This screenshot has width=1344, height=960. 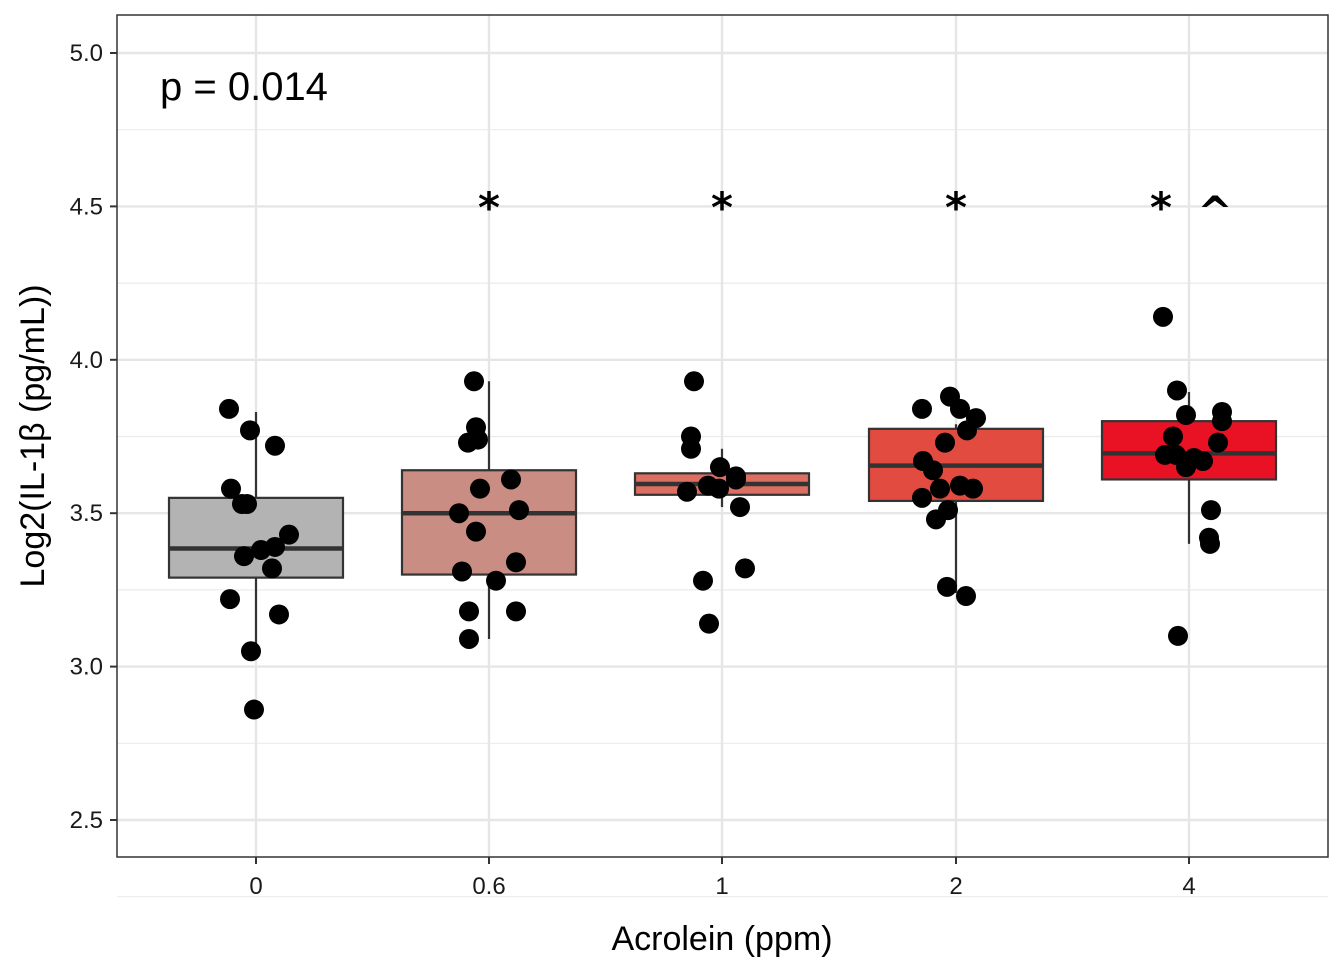 I want to click on y-tick-label: 4.0, so click(x=86, y=360).